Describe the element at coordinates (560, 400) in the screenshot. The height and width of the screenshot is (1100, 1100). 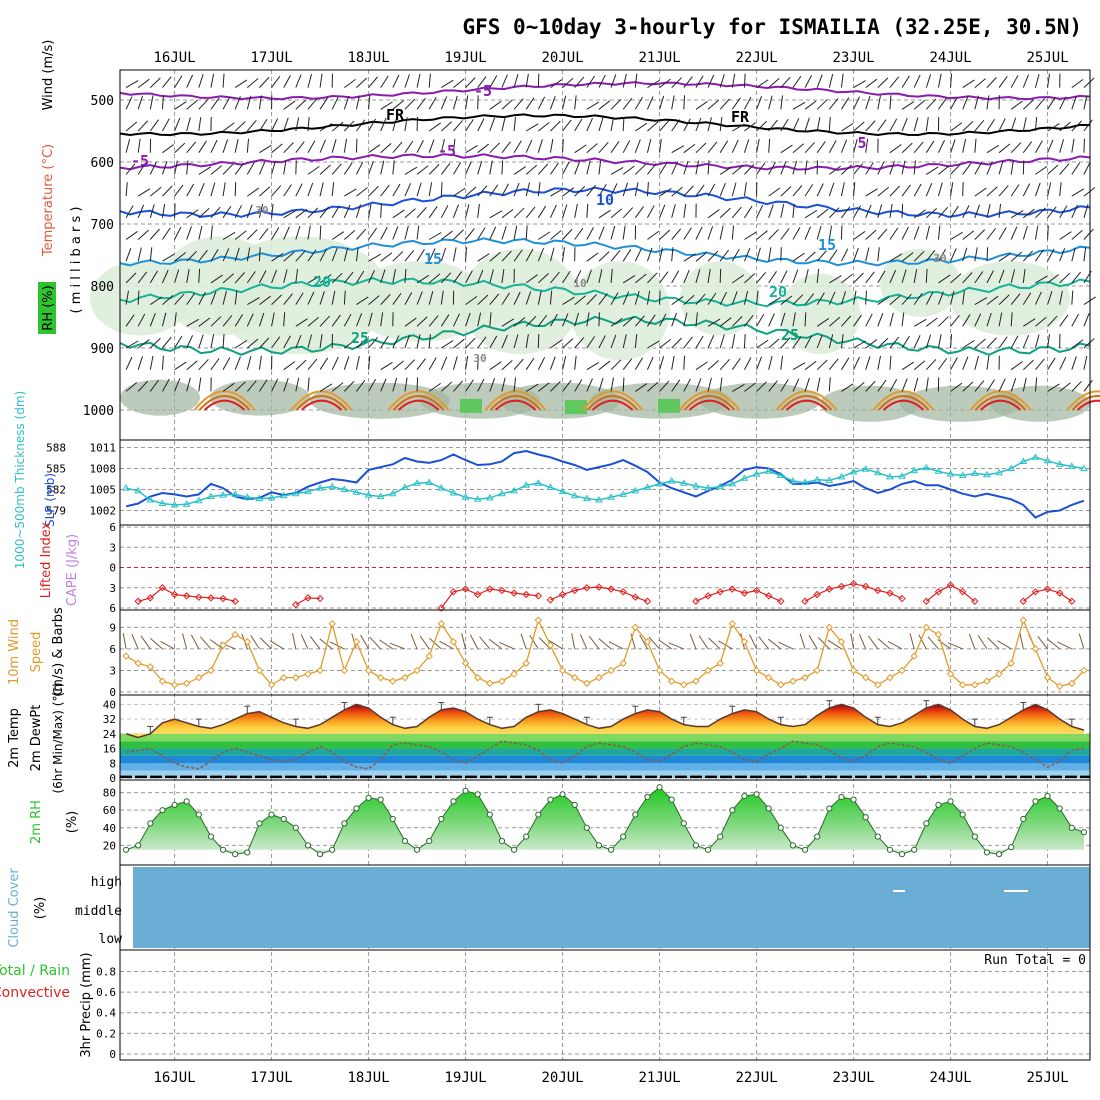
I see `rh-shading-dark` at that location.